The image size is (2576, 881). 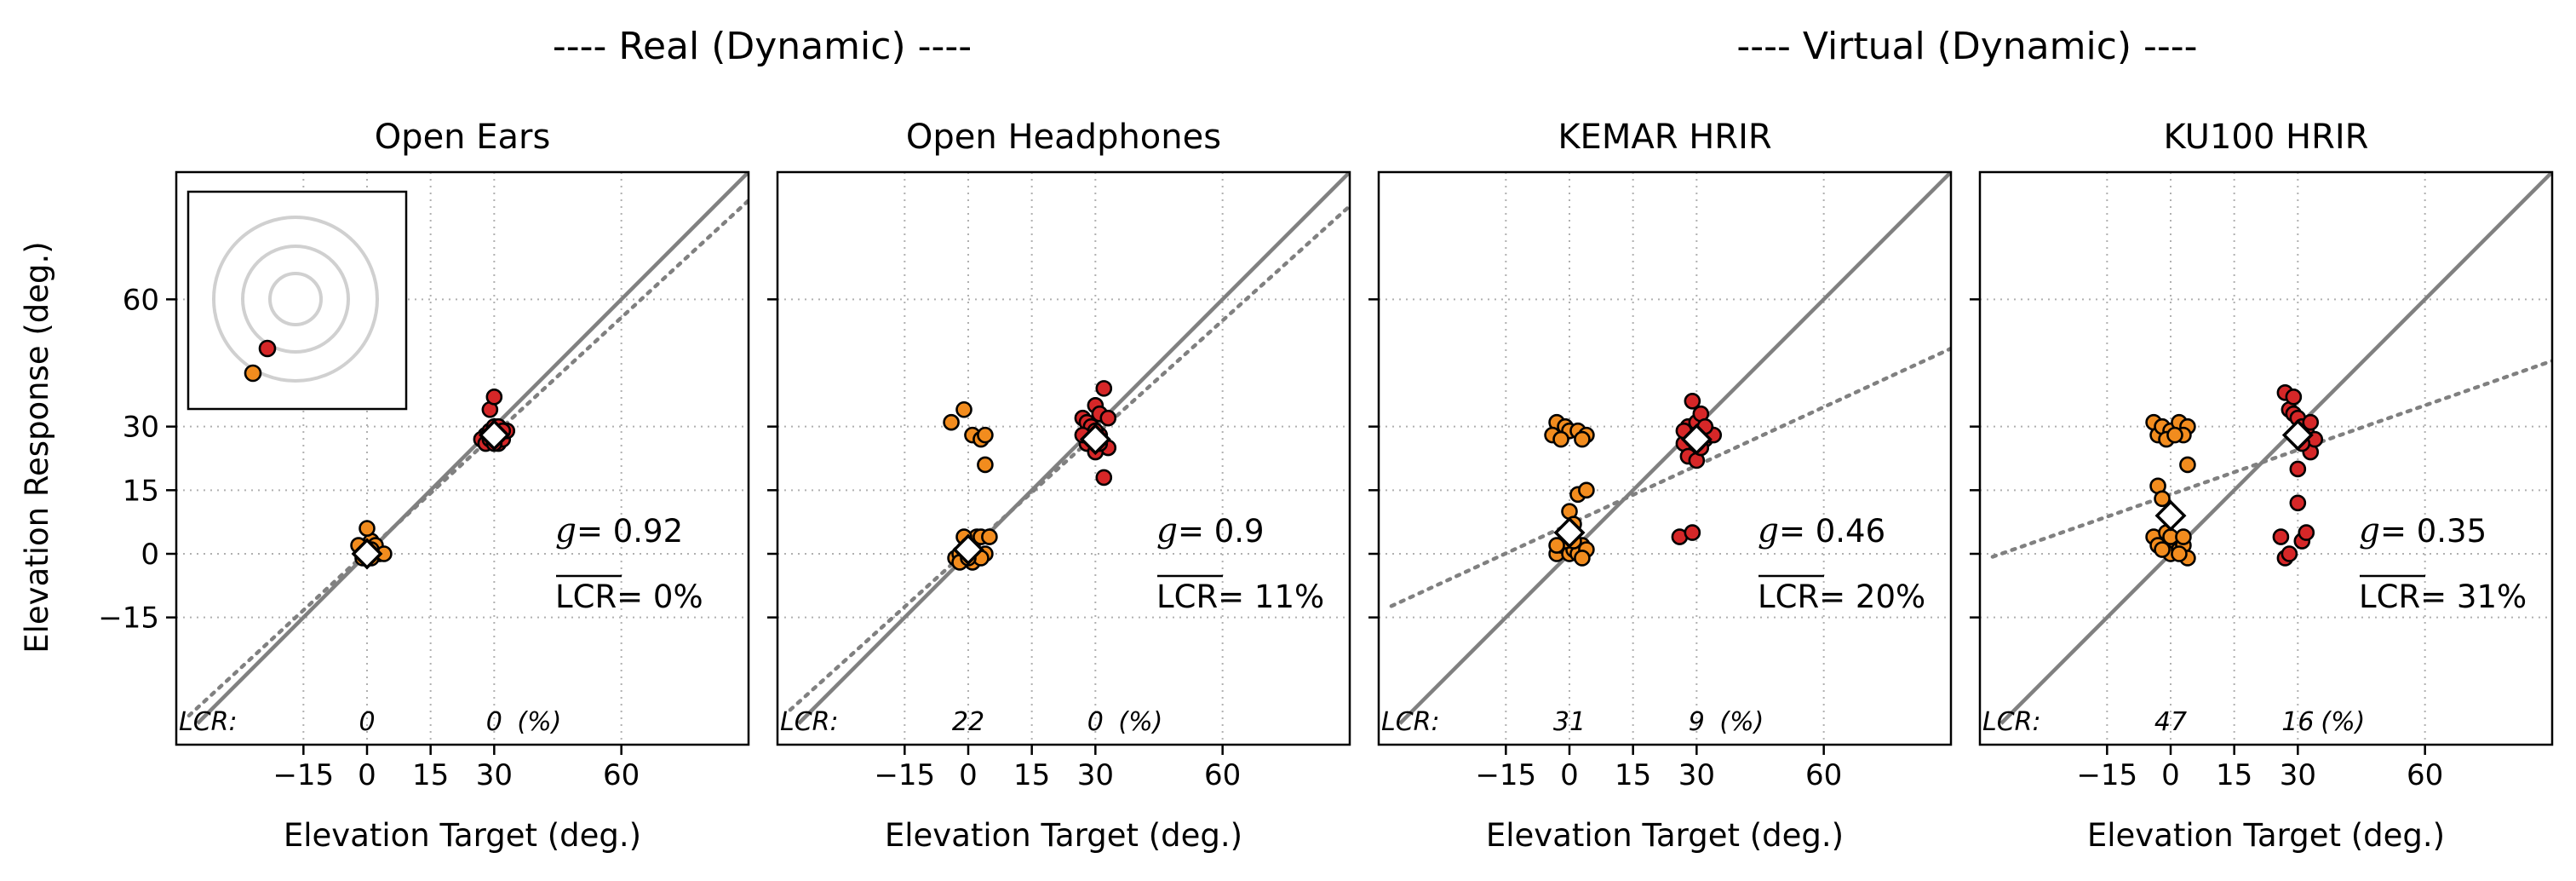 I want to click on y-tick-label: −15, so click(x=128, y=619).